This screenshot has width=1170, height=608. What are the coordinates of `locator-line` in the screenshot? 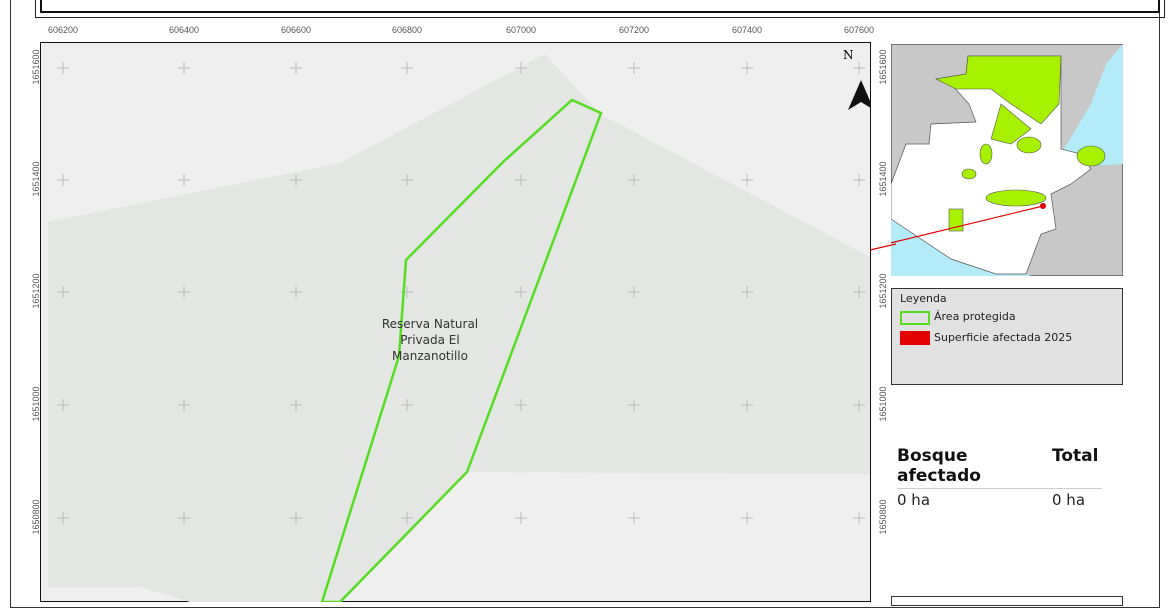 It's located at (882, 247).